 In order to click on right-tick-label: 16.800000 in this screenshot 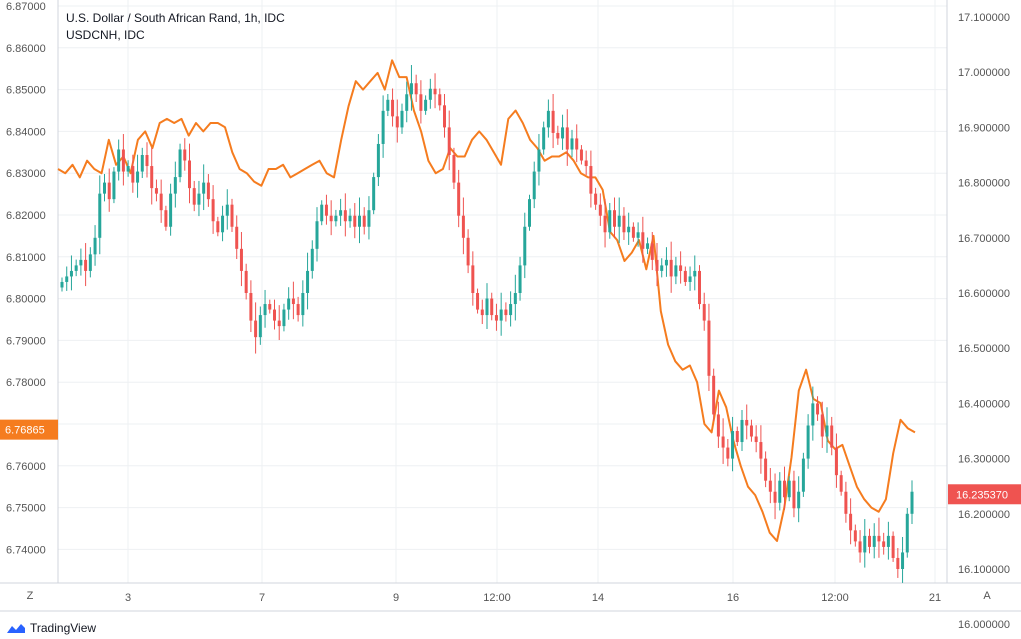, I will do `click(984, 184)`.